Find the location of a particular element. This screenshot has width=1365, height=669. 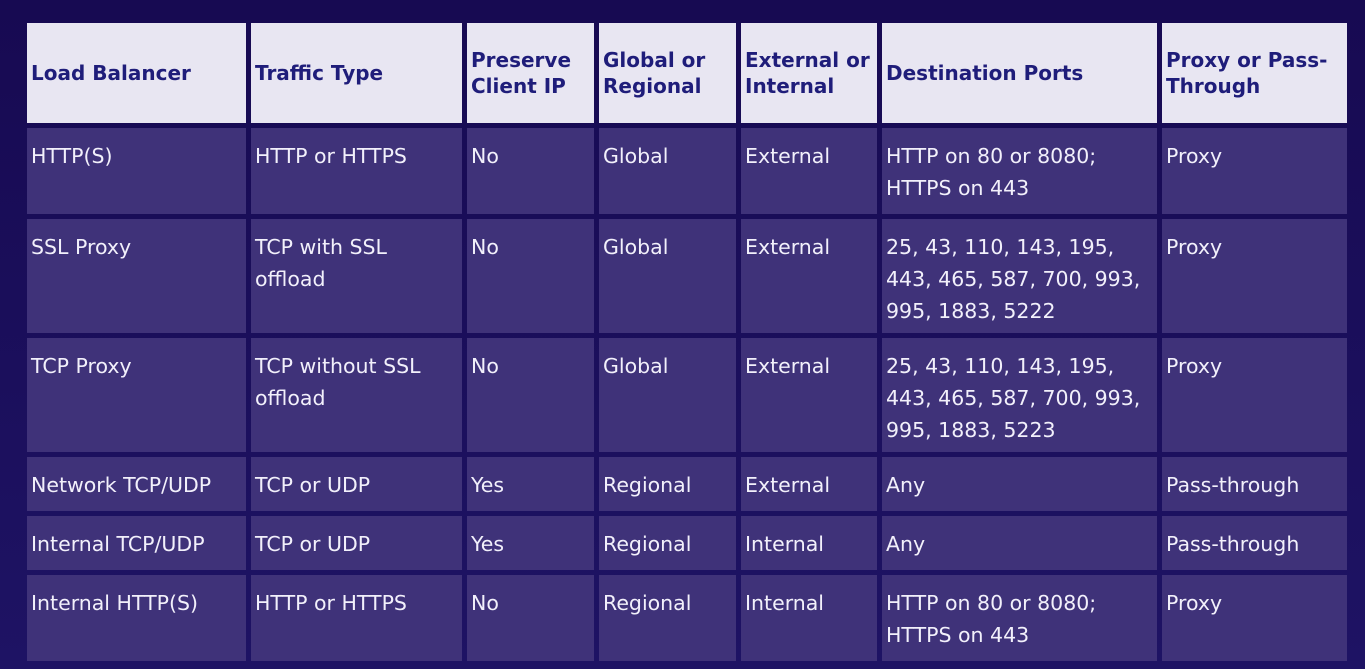

column-header-load-balancer: Load Balancer is located at coordinates (136, 73).